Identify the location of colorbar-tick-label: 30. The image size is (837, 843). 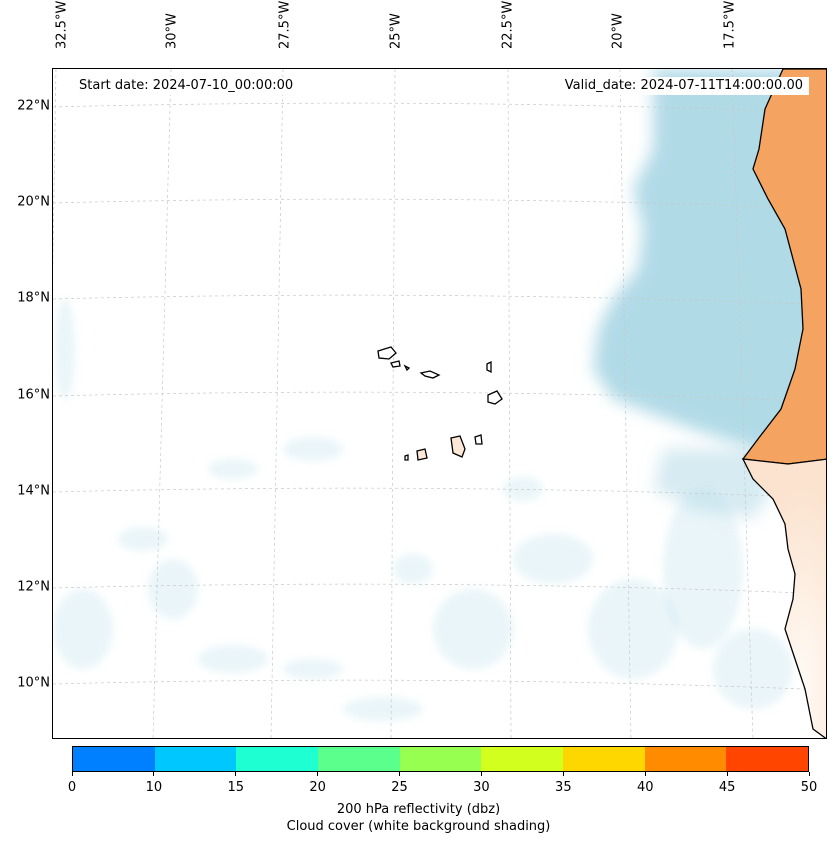
(481, 787).